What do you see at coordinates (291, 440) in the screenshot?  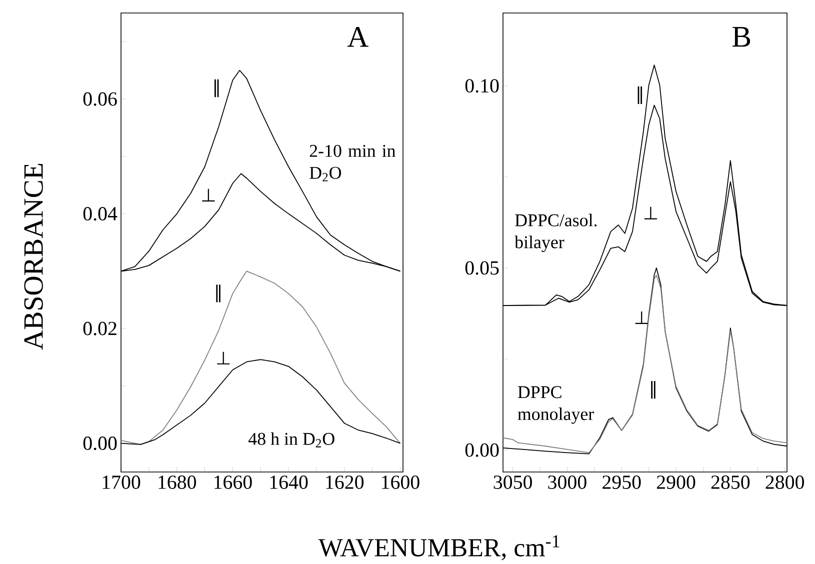 I see `annotation: 48 h in D$_{2}$O` at bounding box center [291, 440].